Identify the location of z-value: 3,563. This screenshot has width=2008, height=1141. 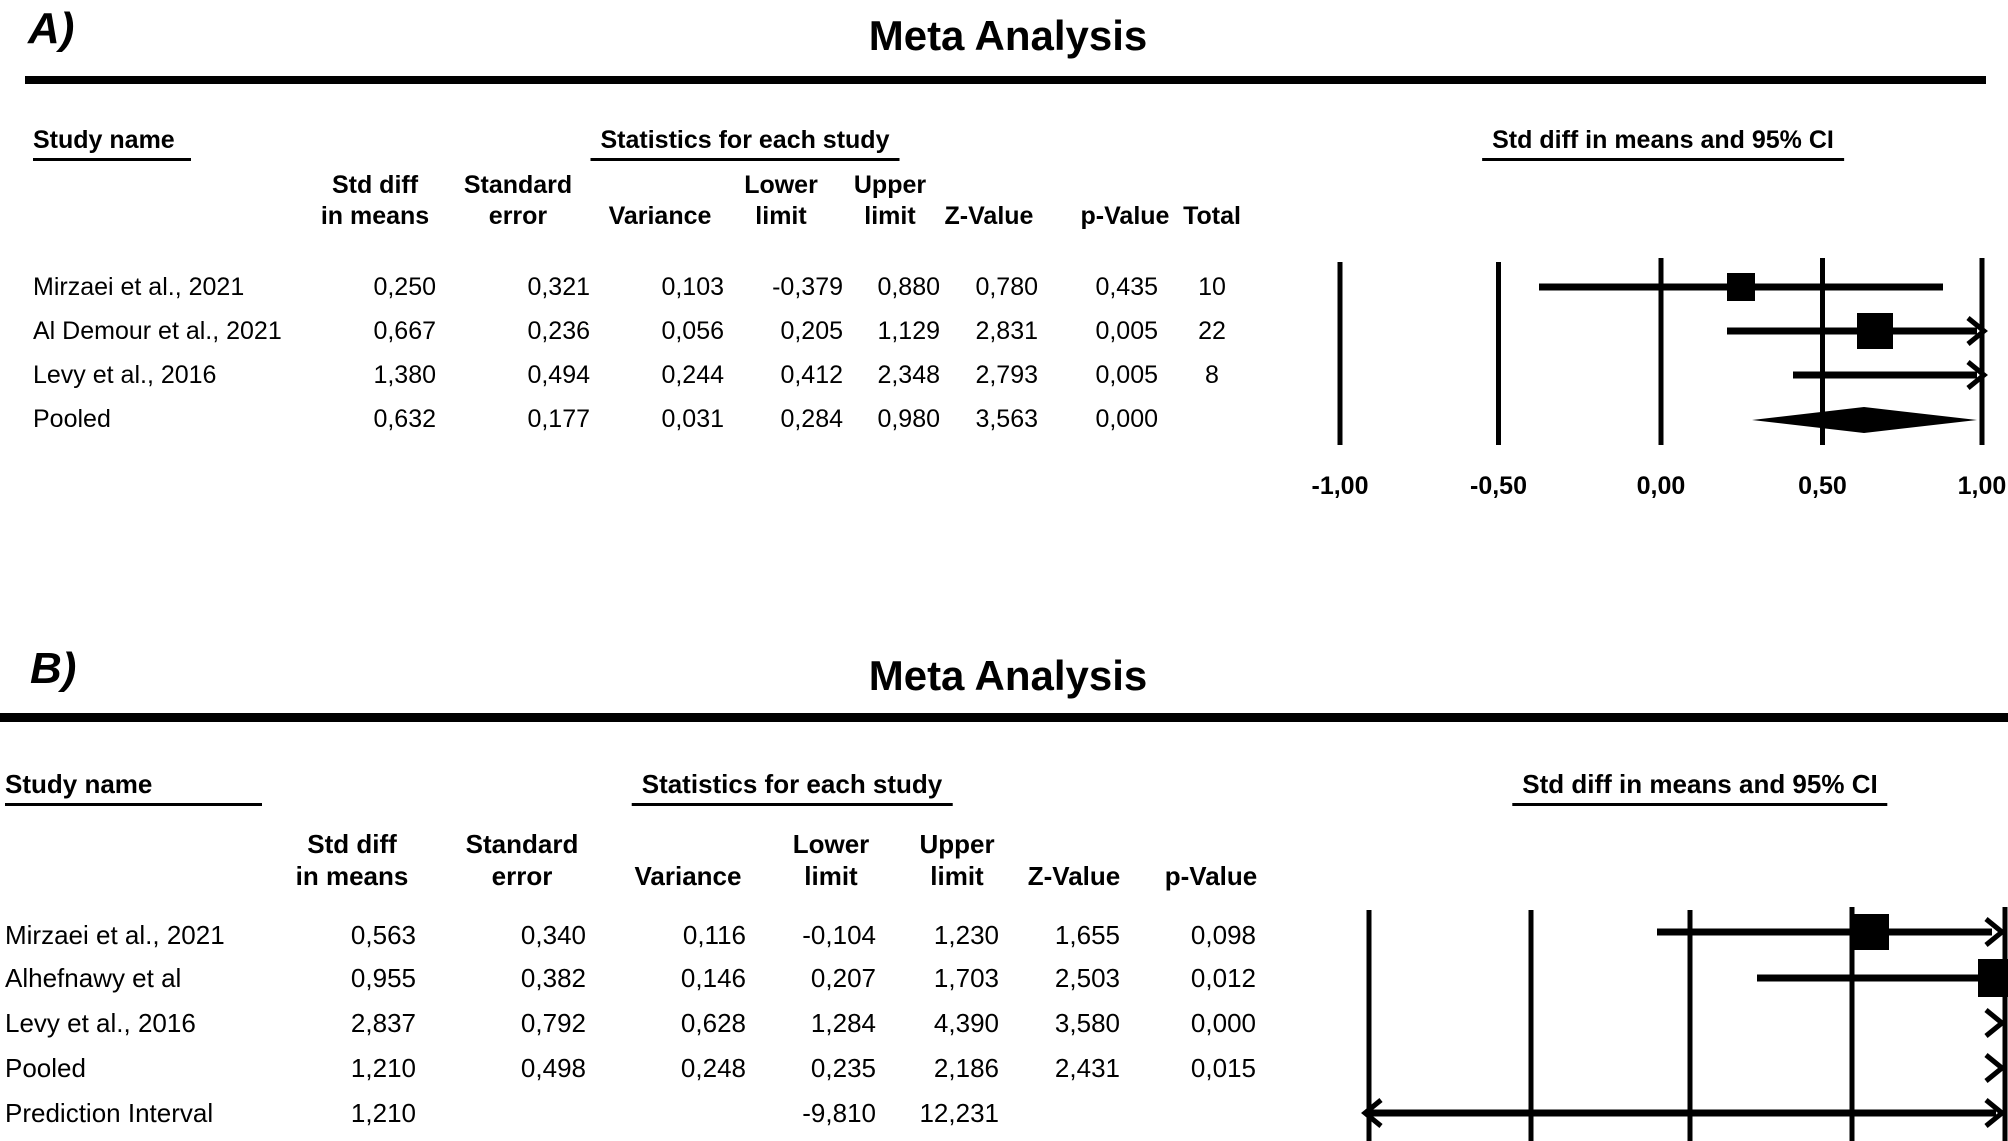
(1006, 419).